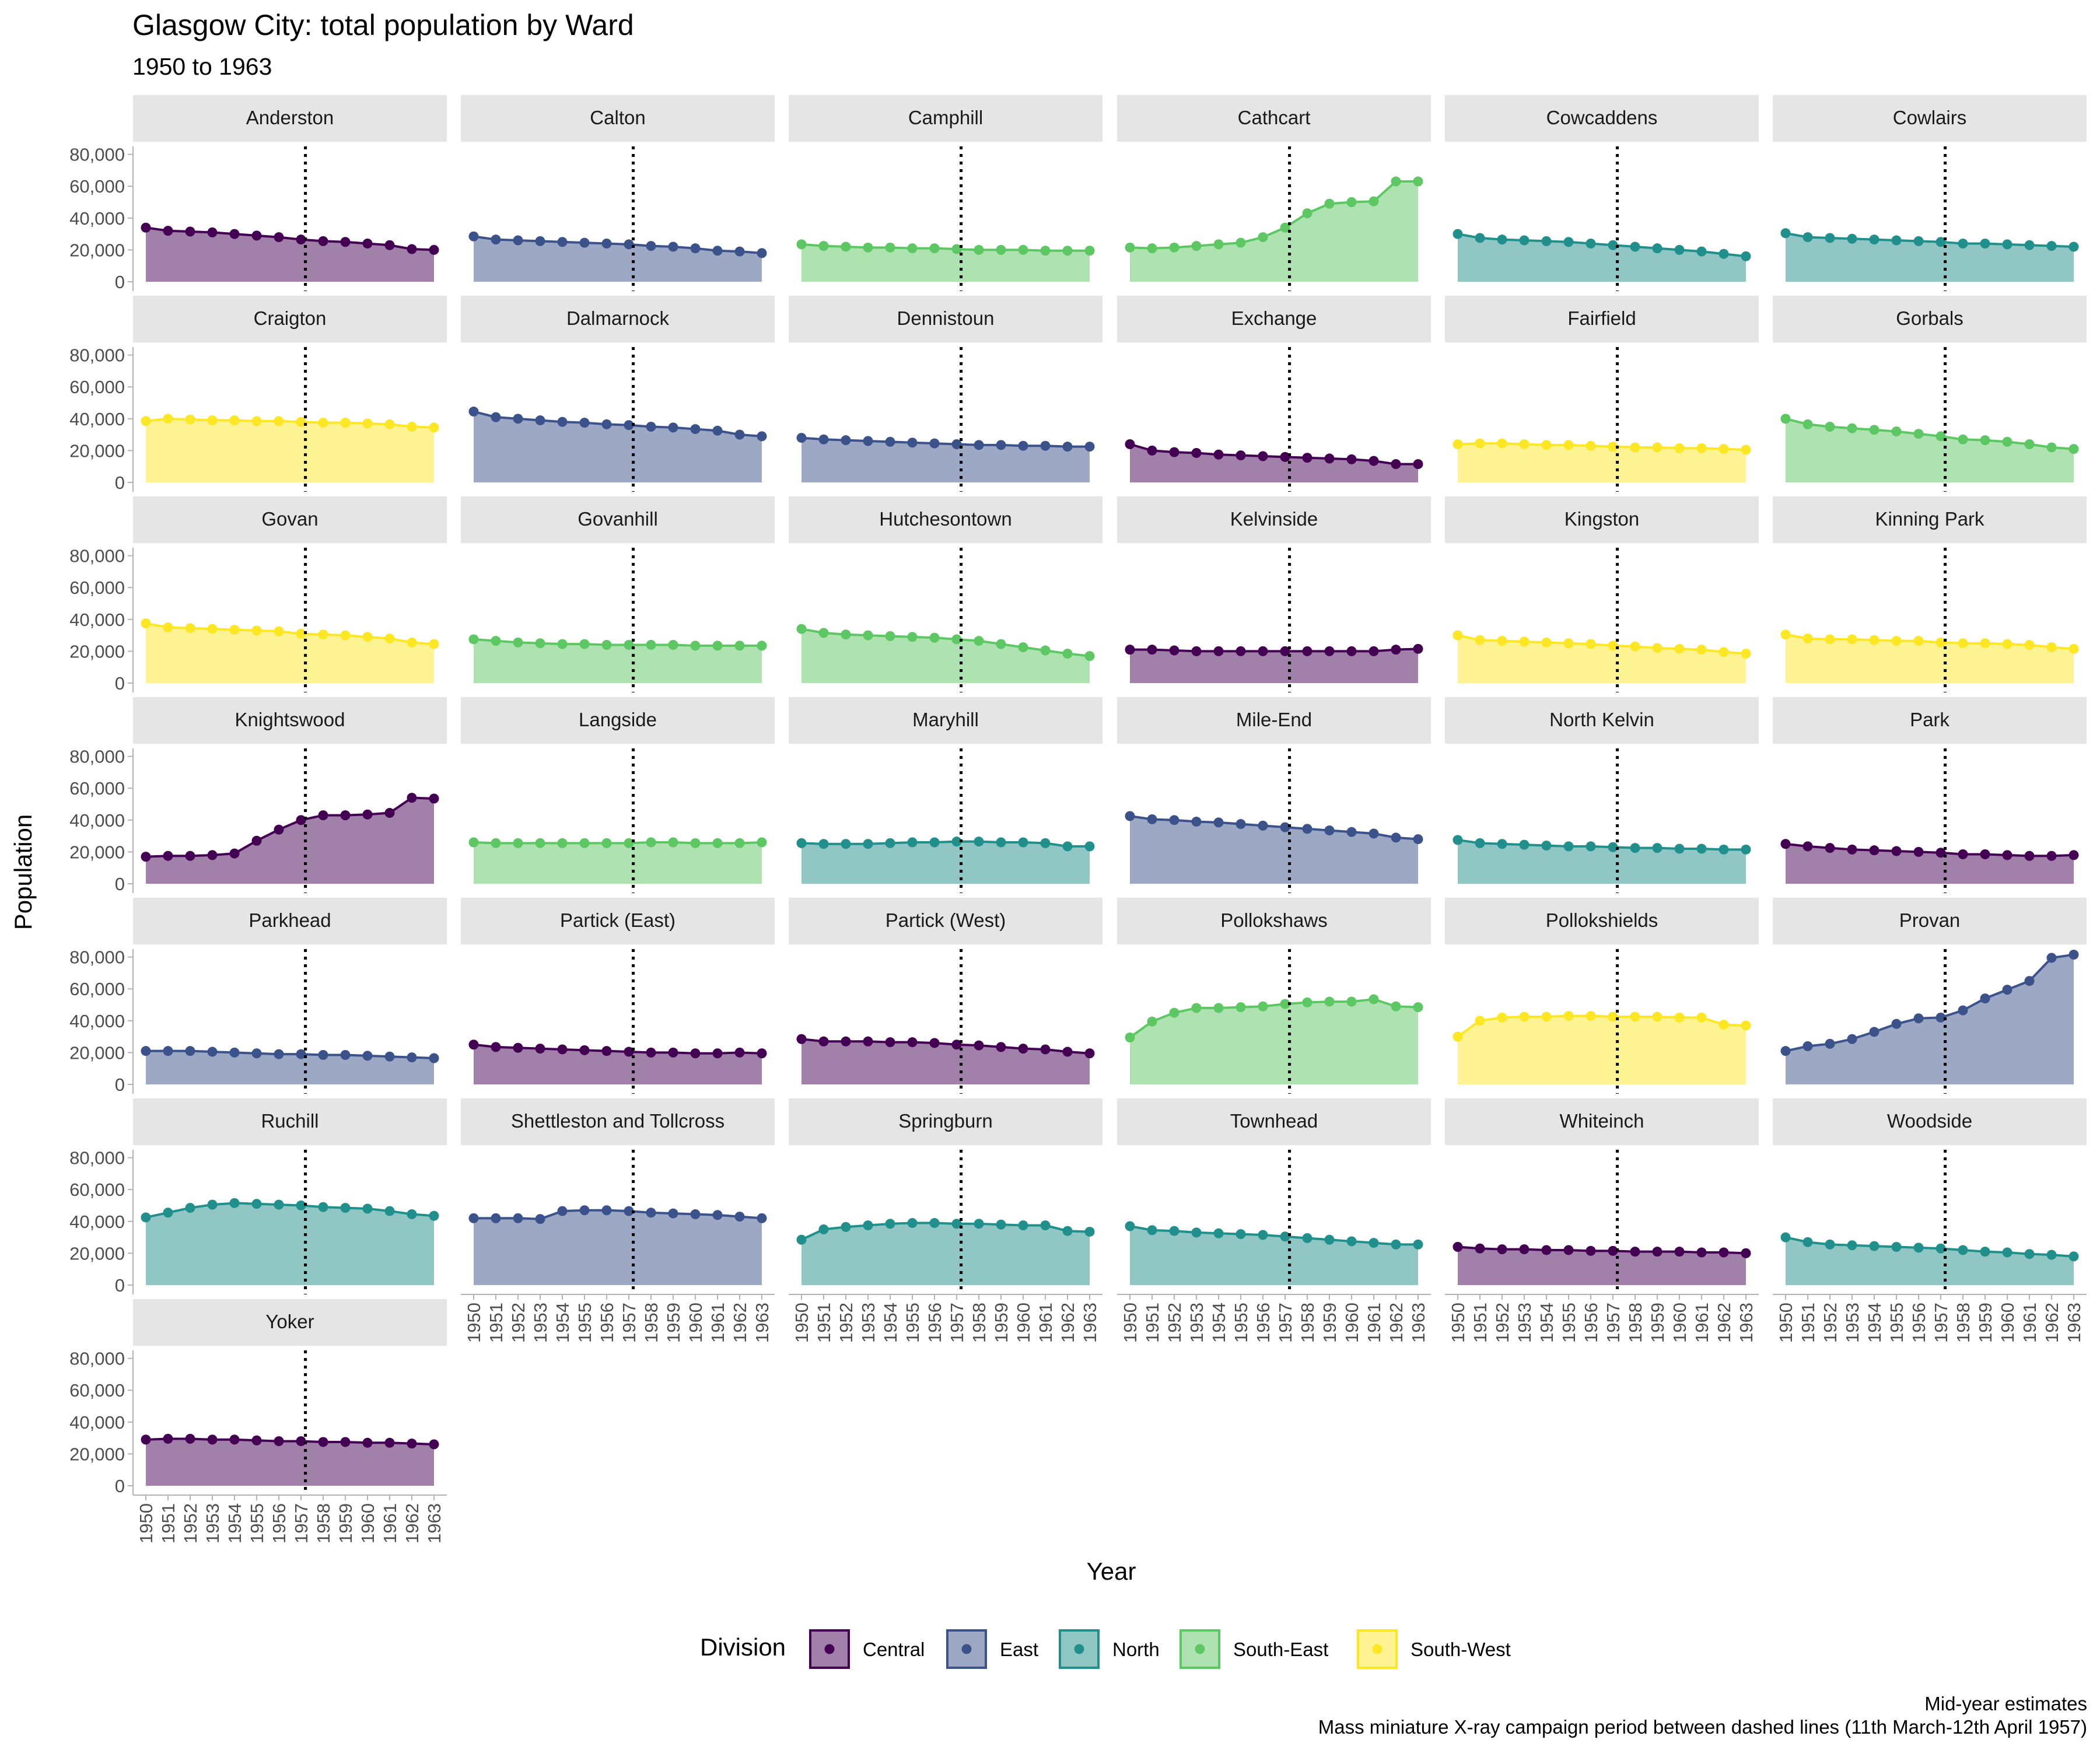 The width and height of the screenshot is (2100, 1750). Describe the element at coordinates (945, 594) in the screenshot. I see `facet-panel: Hutchesontown` at that location.